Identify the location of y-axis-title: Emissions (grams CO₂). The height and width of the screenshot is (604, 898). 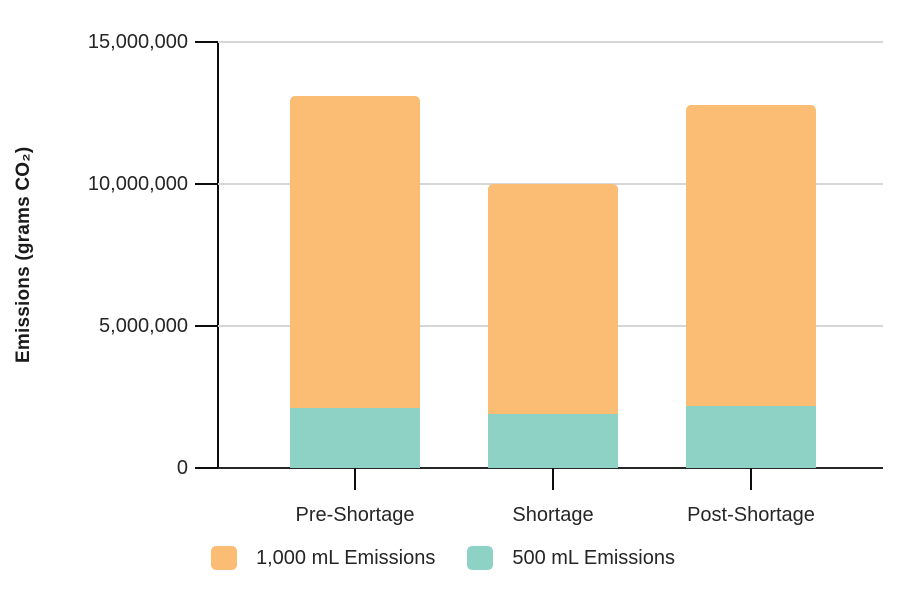
(23, 255).